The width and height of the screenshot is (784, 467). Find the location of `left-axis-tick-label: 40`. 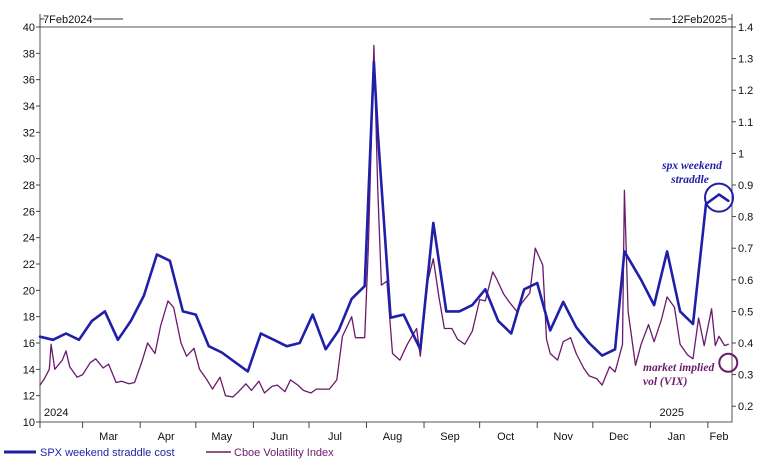

left-axis-tick-label: 40 is located at coordinates (29, 28).